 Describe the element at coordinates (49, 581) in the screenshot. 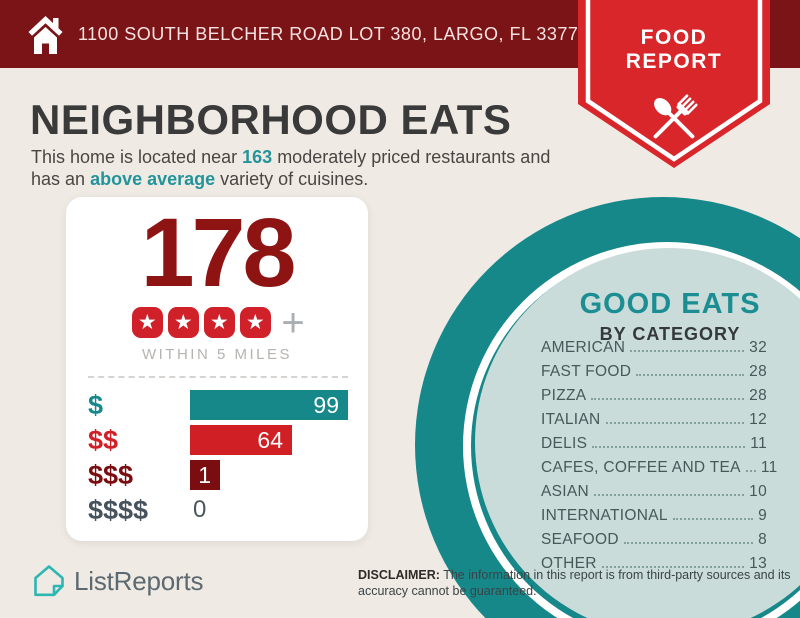

I see `listreports-logo-icon` at that location.